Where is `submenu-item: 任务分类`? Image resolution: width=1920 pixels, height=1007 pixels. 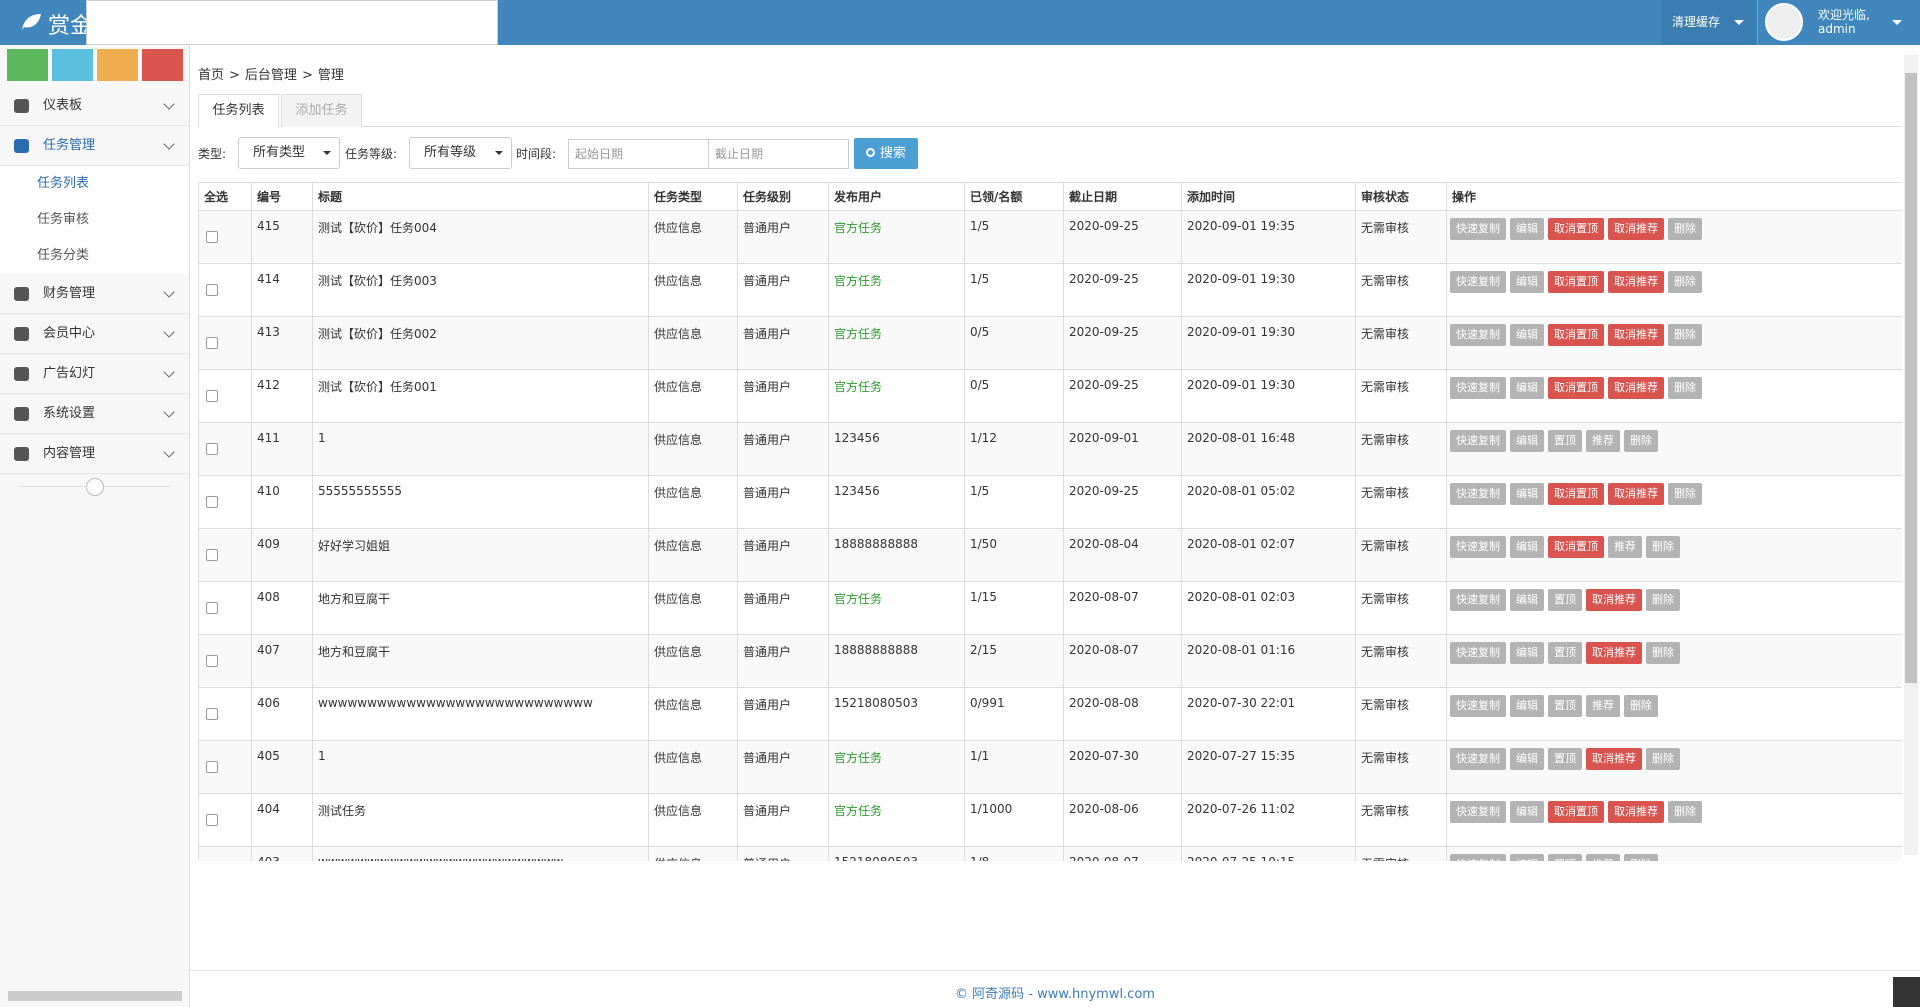
submenu-item: 任务分类 is located at coordinates (94, 256).